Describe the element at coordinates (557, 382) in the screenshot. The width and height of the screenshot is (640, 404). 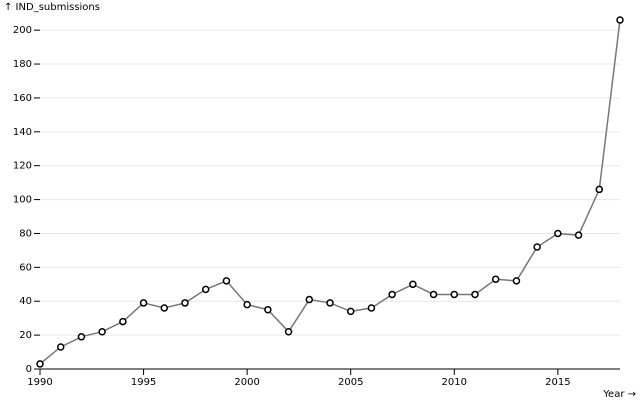
I see `x-tick-label: 2015` at that location.